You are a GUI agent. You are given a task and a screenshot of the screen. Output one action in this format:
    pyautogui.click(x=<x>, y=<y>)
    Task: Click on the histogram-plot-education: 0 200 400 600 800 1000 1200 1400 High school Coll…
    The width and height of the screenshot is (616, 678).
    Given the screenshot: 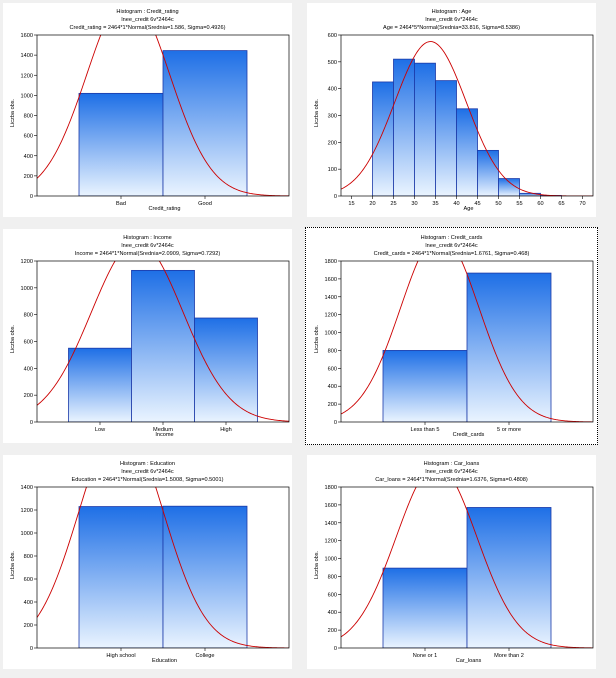 What is the action you would take?
    pyautogui.click(x=155, y=572)
    